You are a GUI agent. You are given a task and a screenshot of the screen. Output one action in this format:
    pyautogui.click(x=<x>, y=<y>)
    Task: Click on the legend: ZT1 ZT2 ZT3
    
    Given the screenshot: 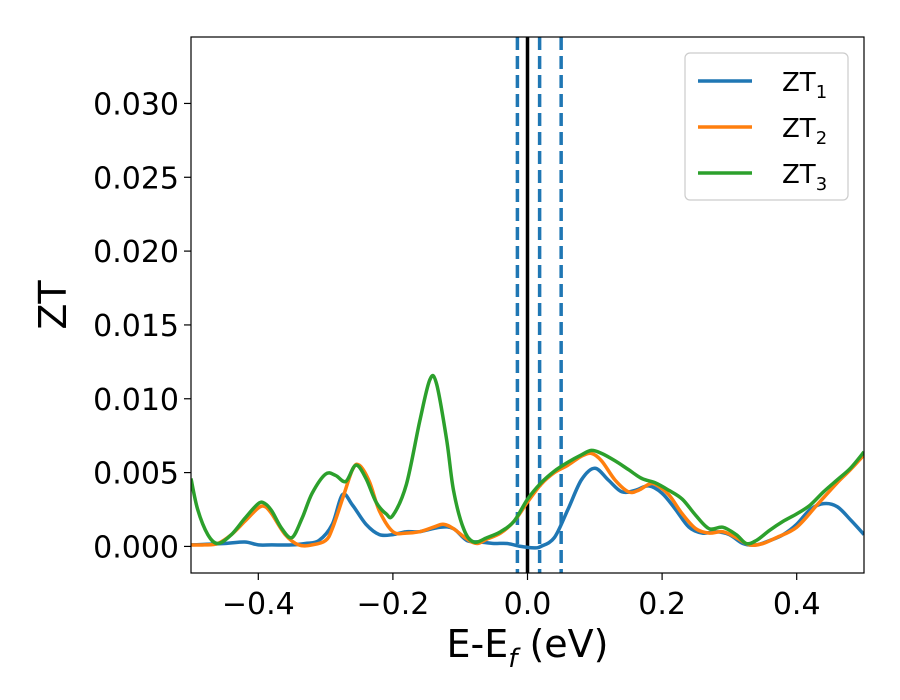 What is the action you would take?
    pyautogui.click(x=766, y=126)
    